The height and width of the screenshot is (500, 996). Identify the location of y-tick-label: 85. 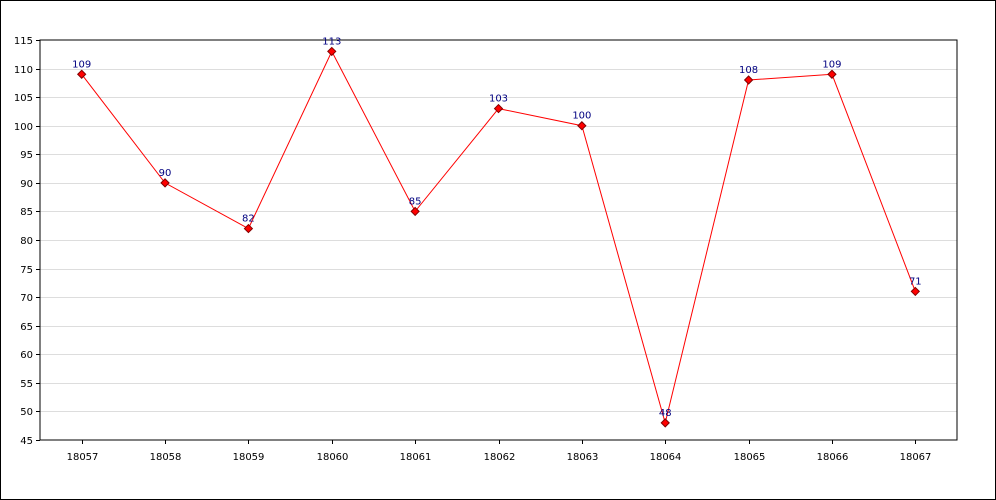
(26, 212).